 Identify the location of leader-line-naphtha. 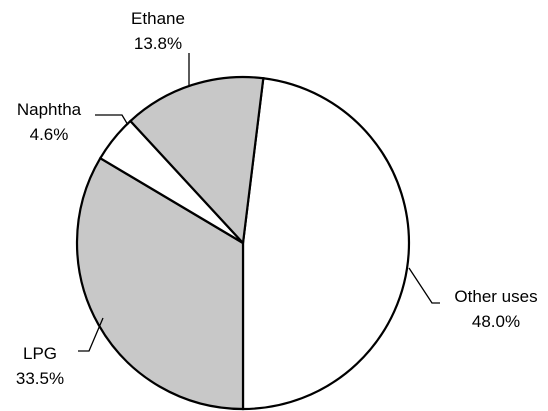
(111, 120).